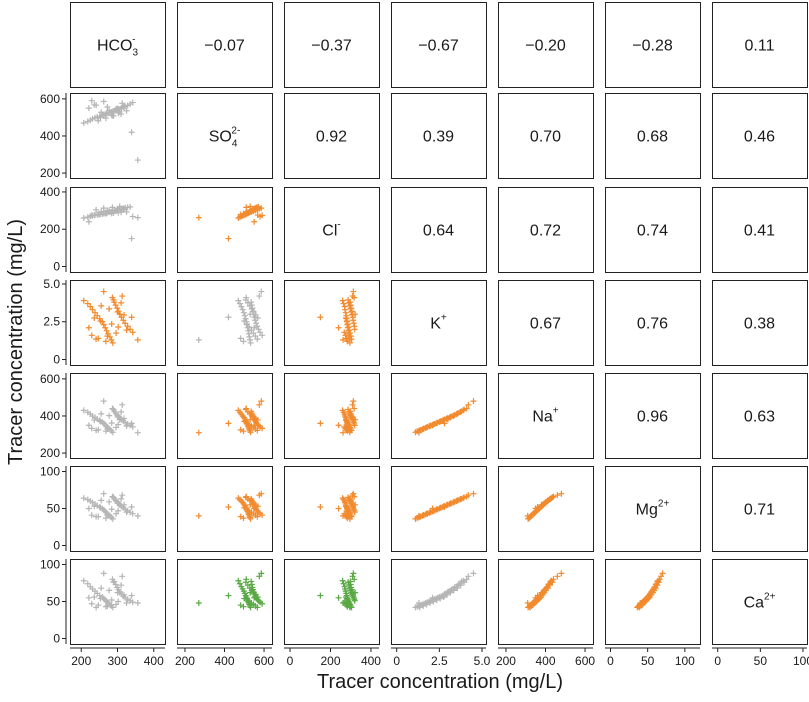  Describe the element at coordinates (154, 661) in the screenshot. I see `x-tick-label: 400` at that location.